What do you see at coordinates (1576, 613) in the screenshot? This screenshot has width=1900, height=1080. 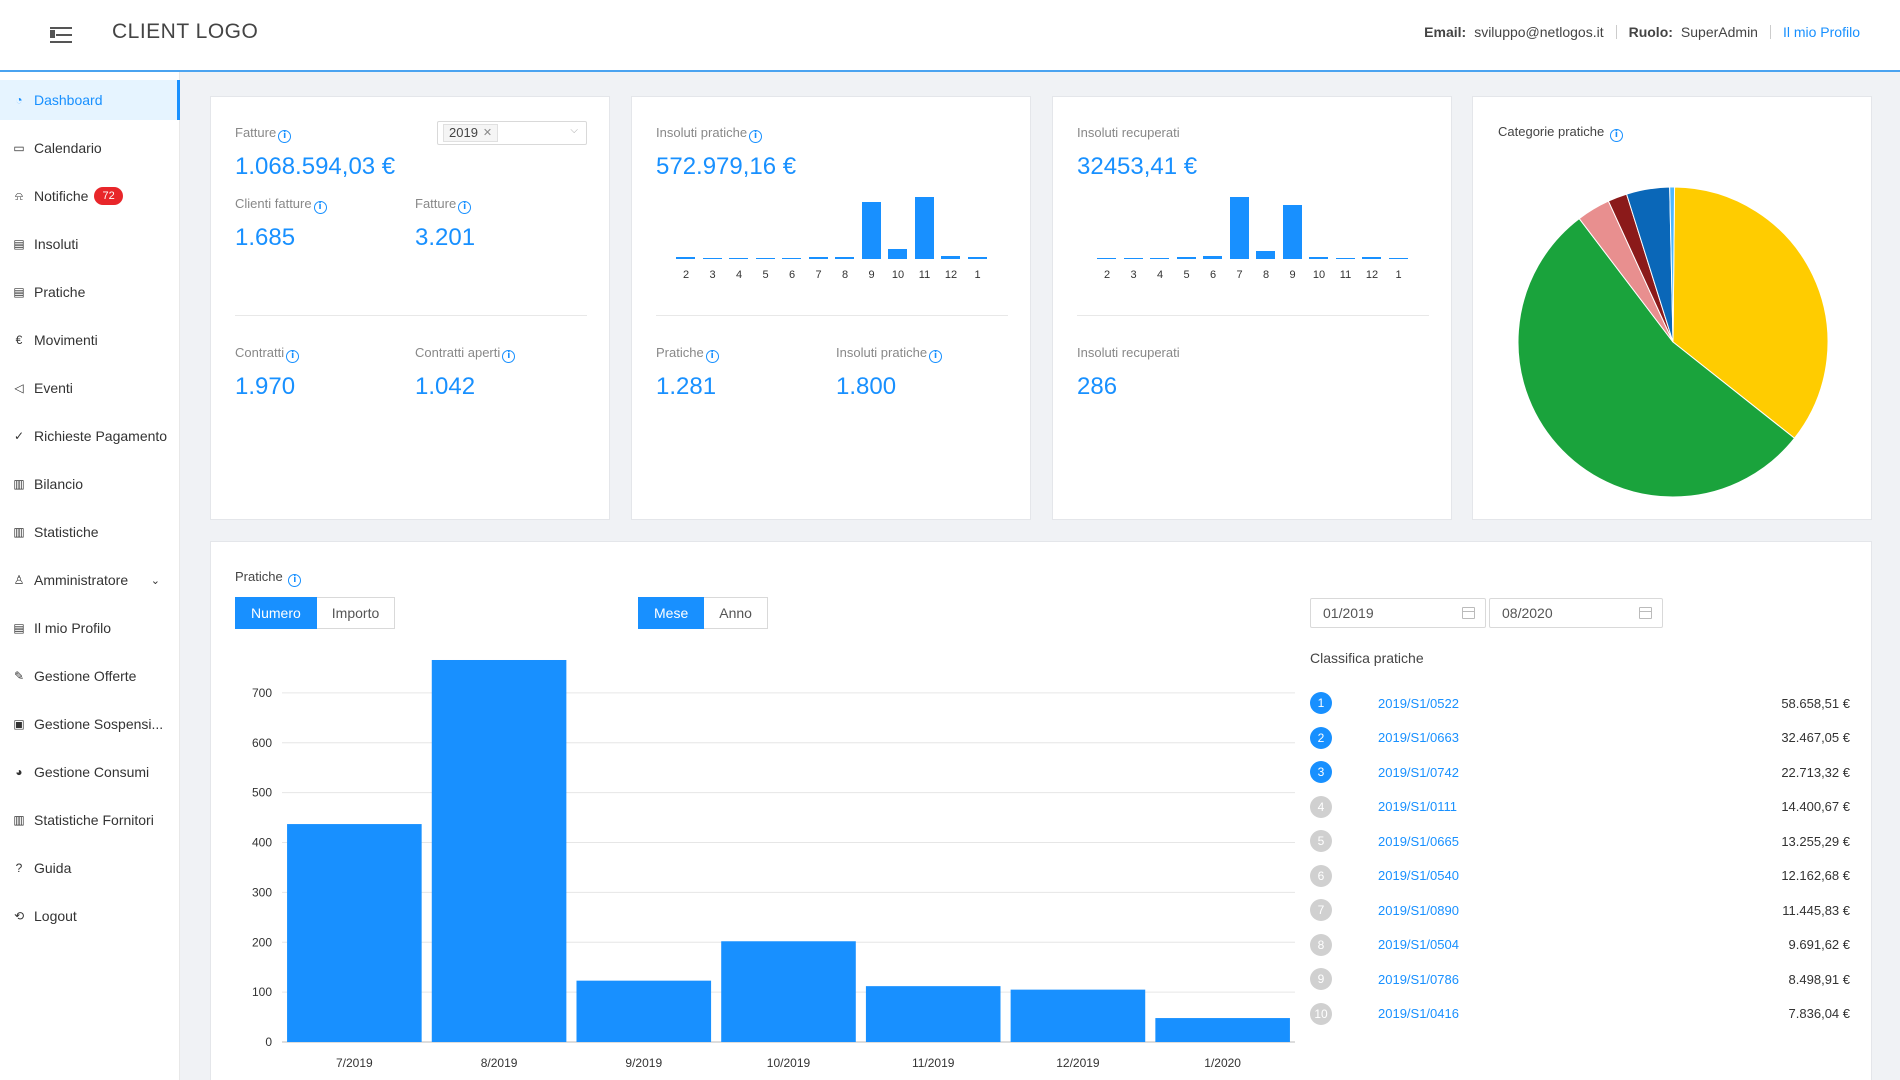 I see `date-to-input: 08/2020` at bounding box center [1576, 613].